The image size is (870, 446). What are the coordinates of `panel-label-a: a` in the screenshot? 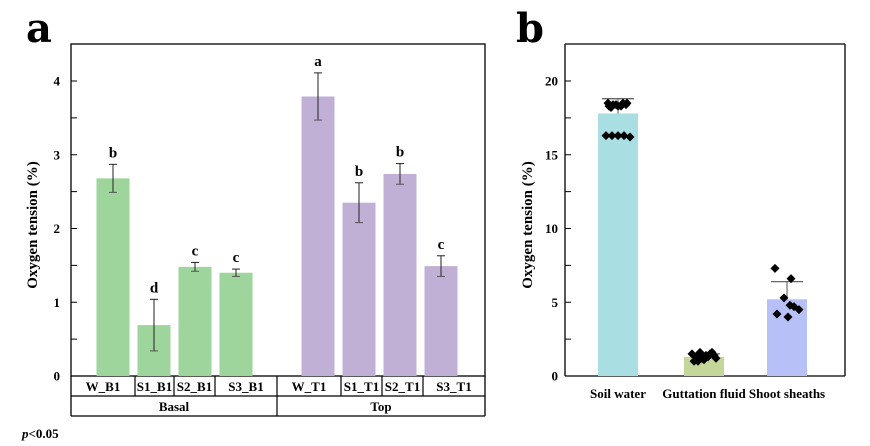 It's located at (39, 28).